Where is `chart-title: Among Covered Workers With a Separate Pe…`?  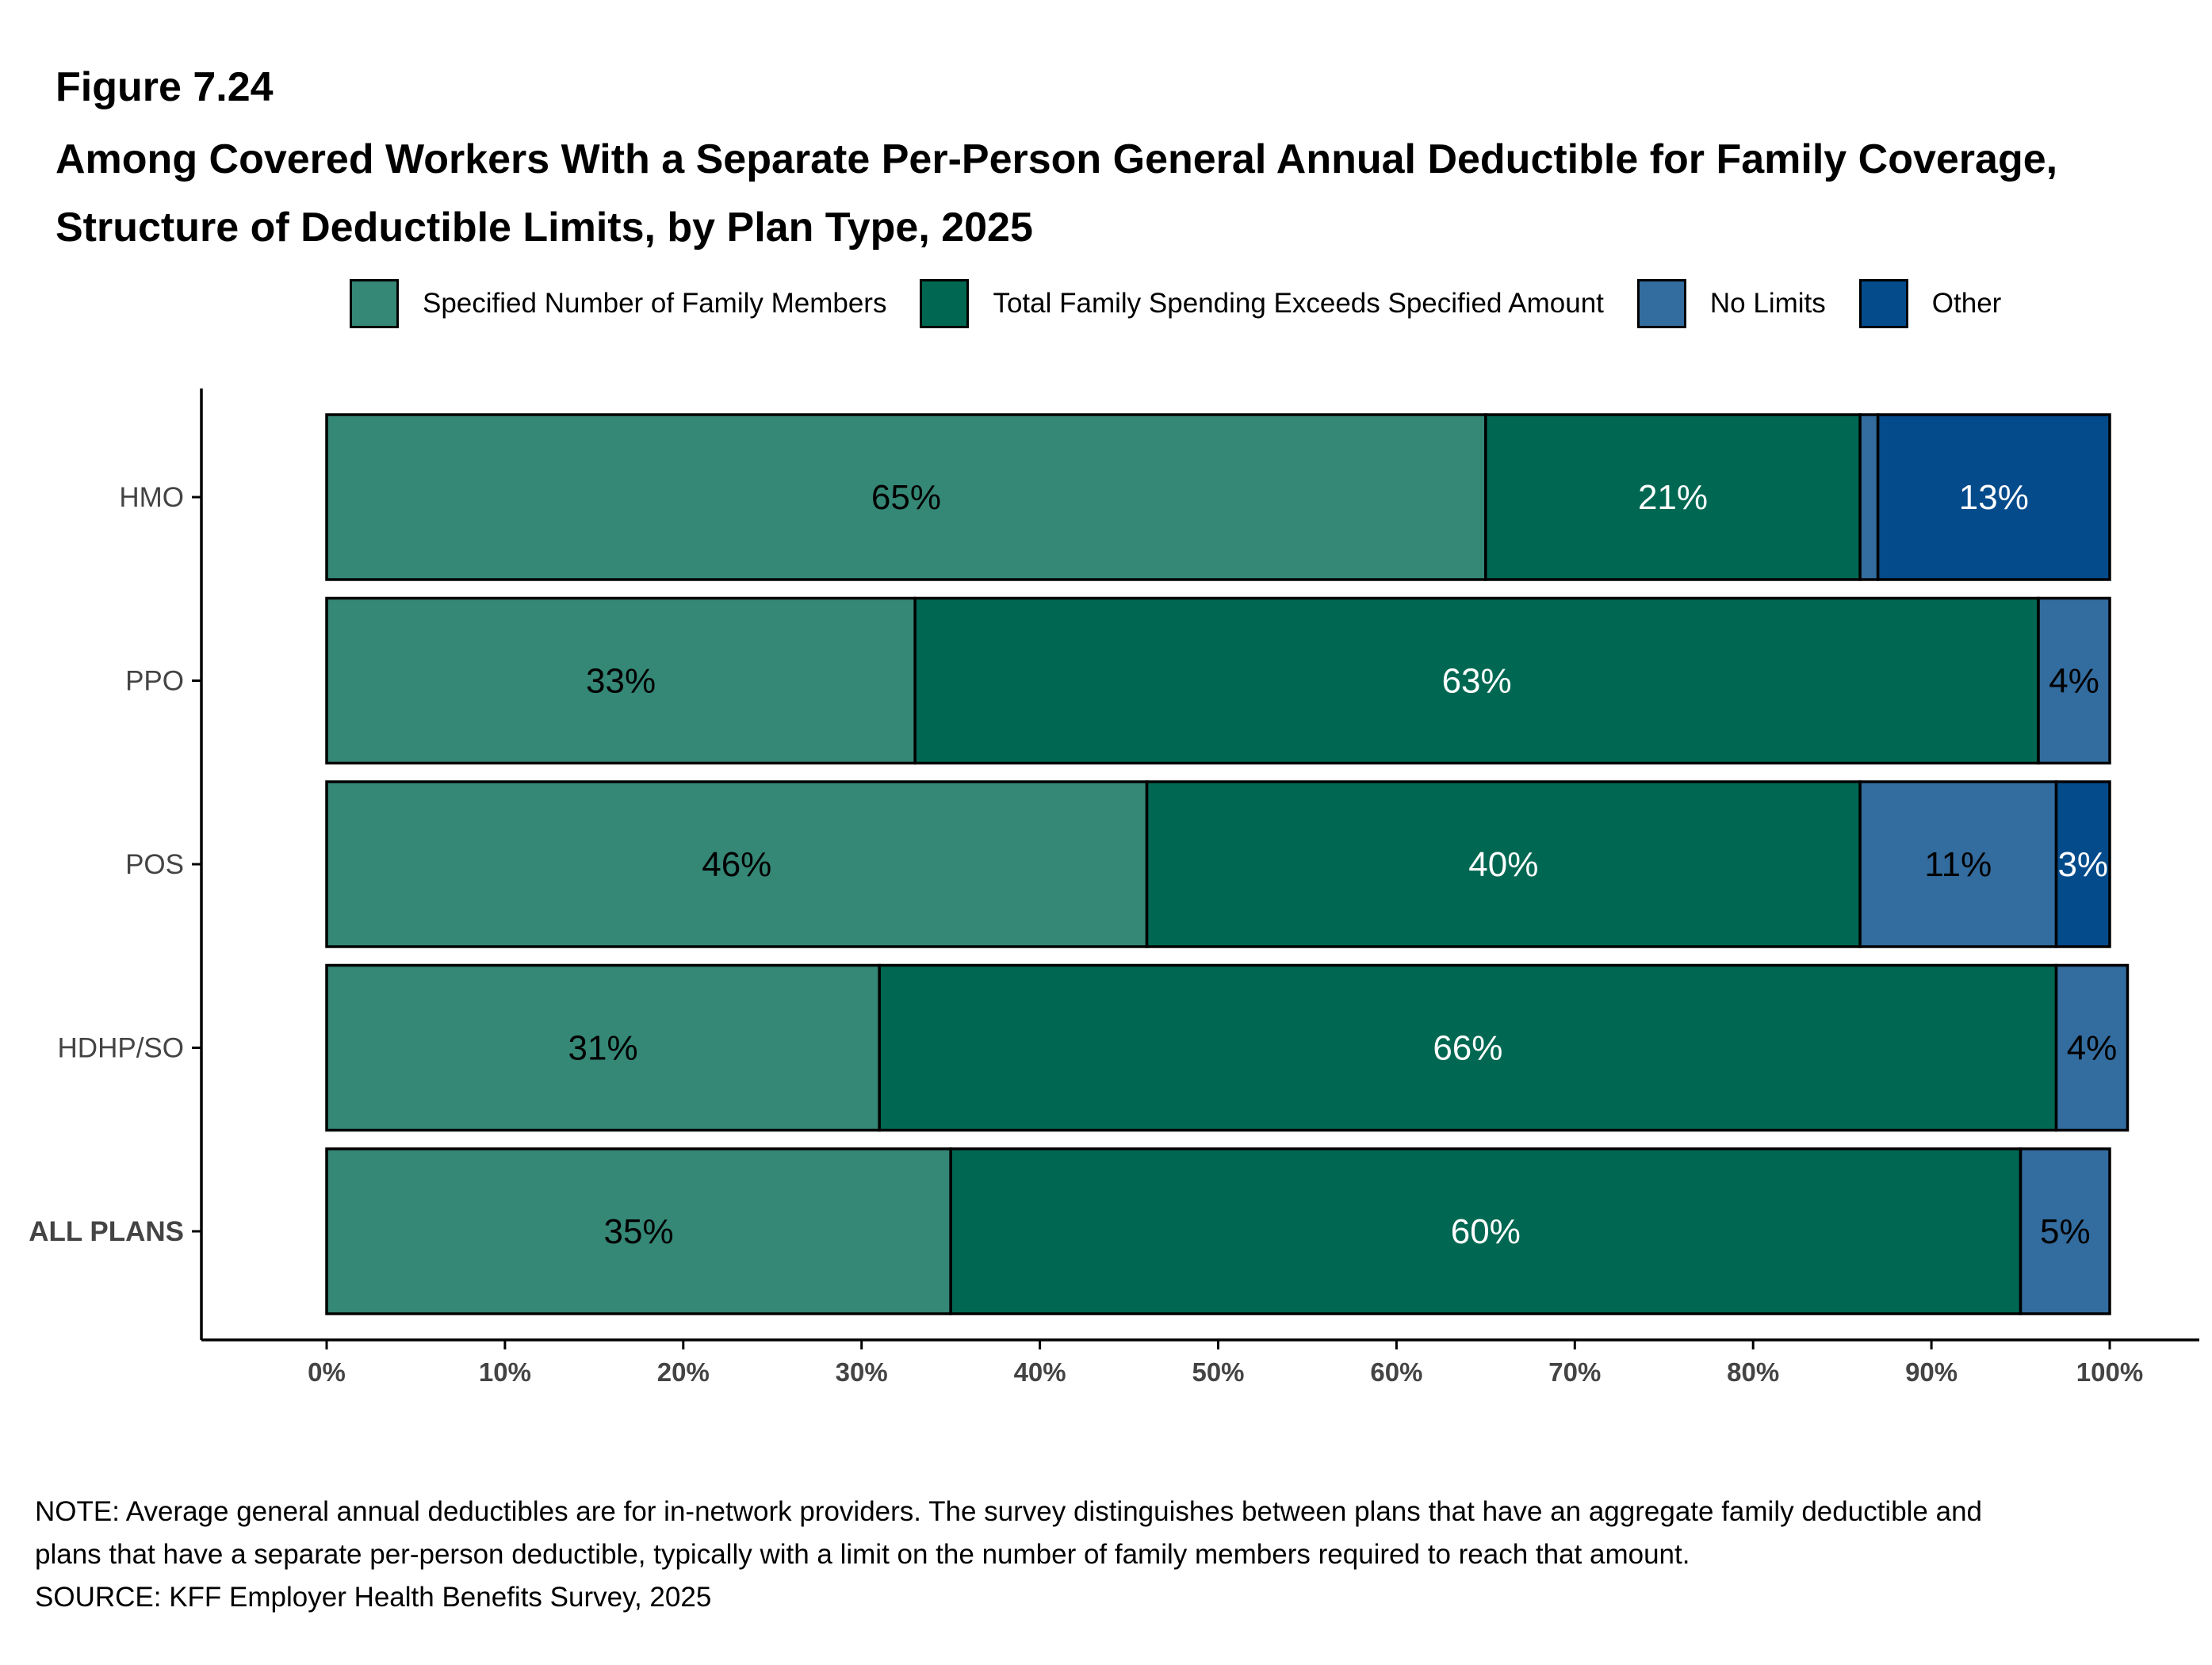 chart-title: Among Covered Workers With a Separate Pe… is located at coordinates (1056, 193).